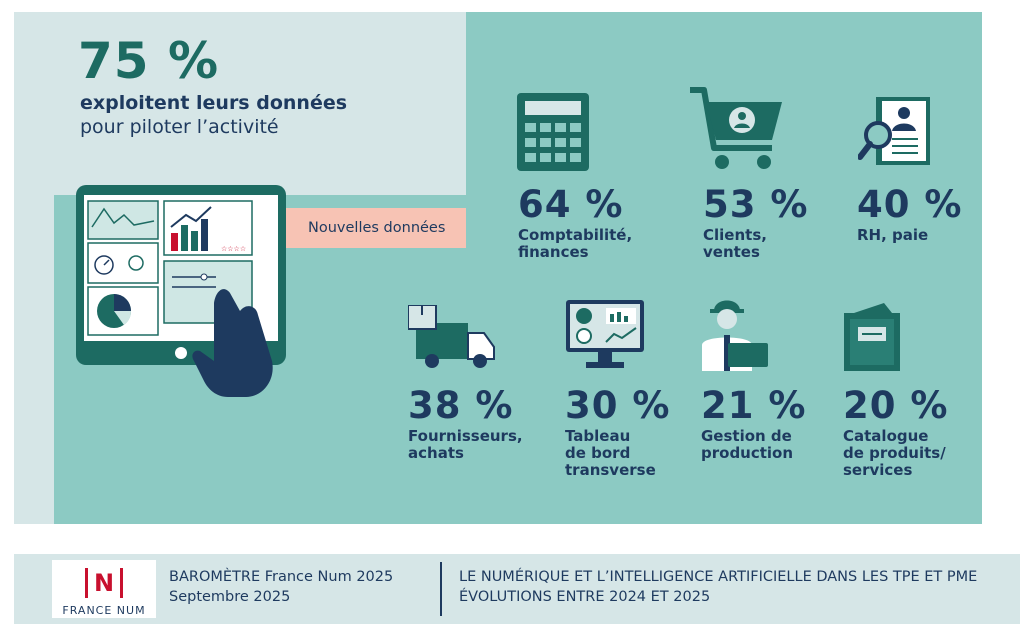 The width and height of the screenshot is (1024, 631). What do you see at coordinates (104, 583) in the screenshot?
I see `logo-letter: N` at bounding box center [104, 583].